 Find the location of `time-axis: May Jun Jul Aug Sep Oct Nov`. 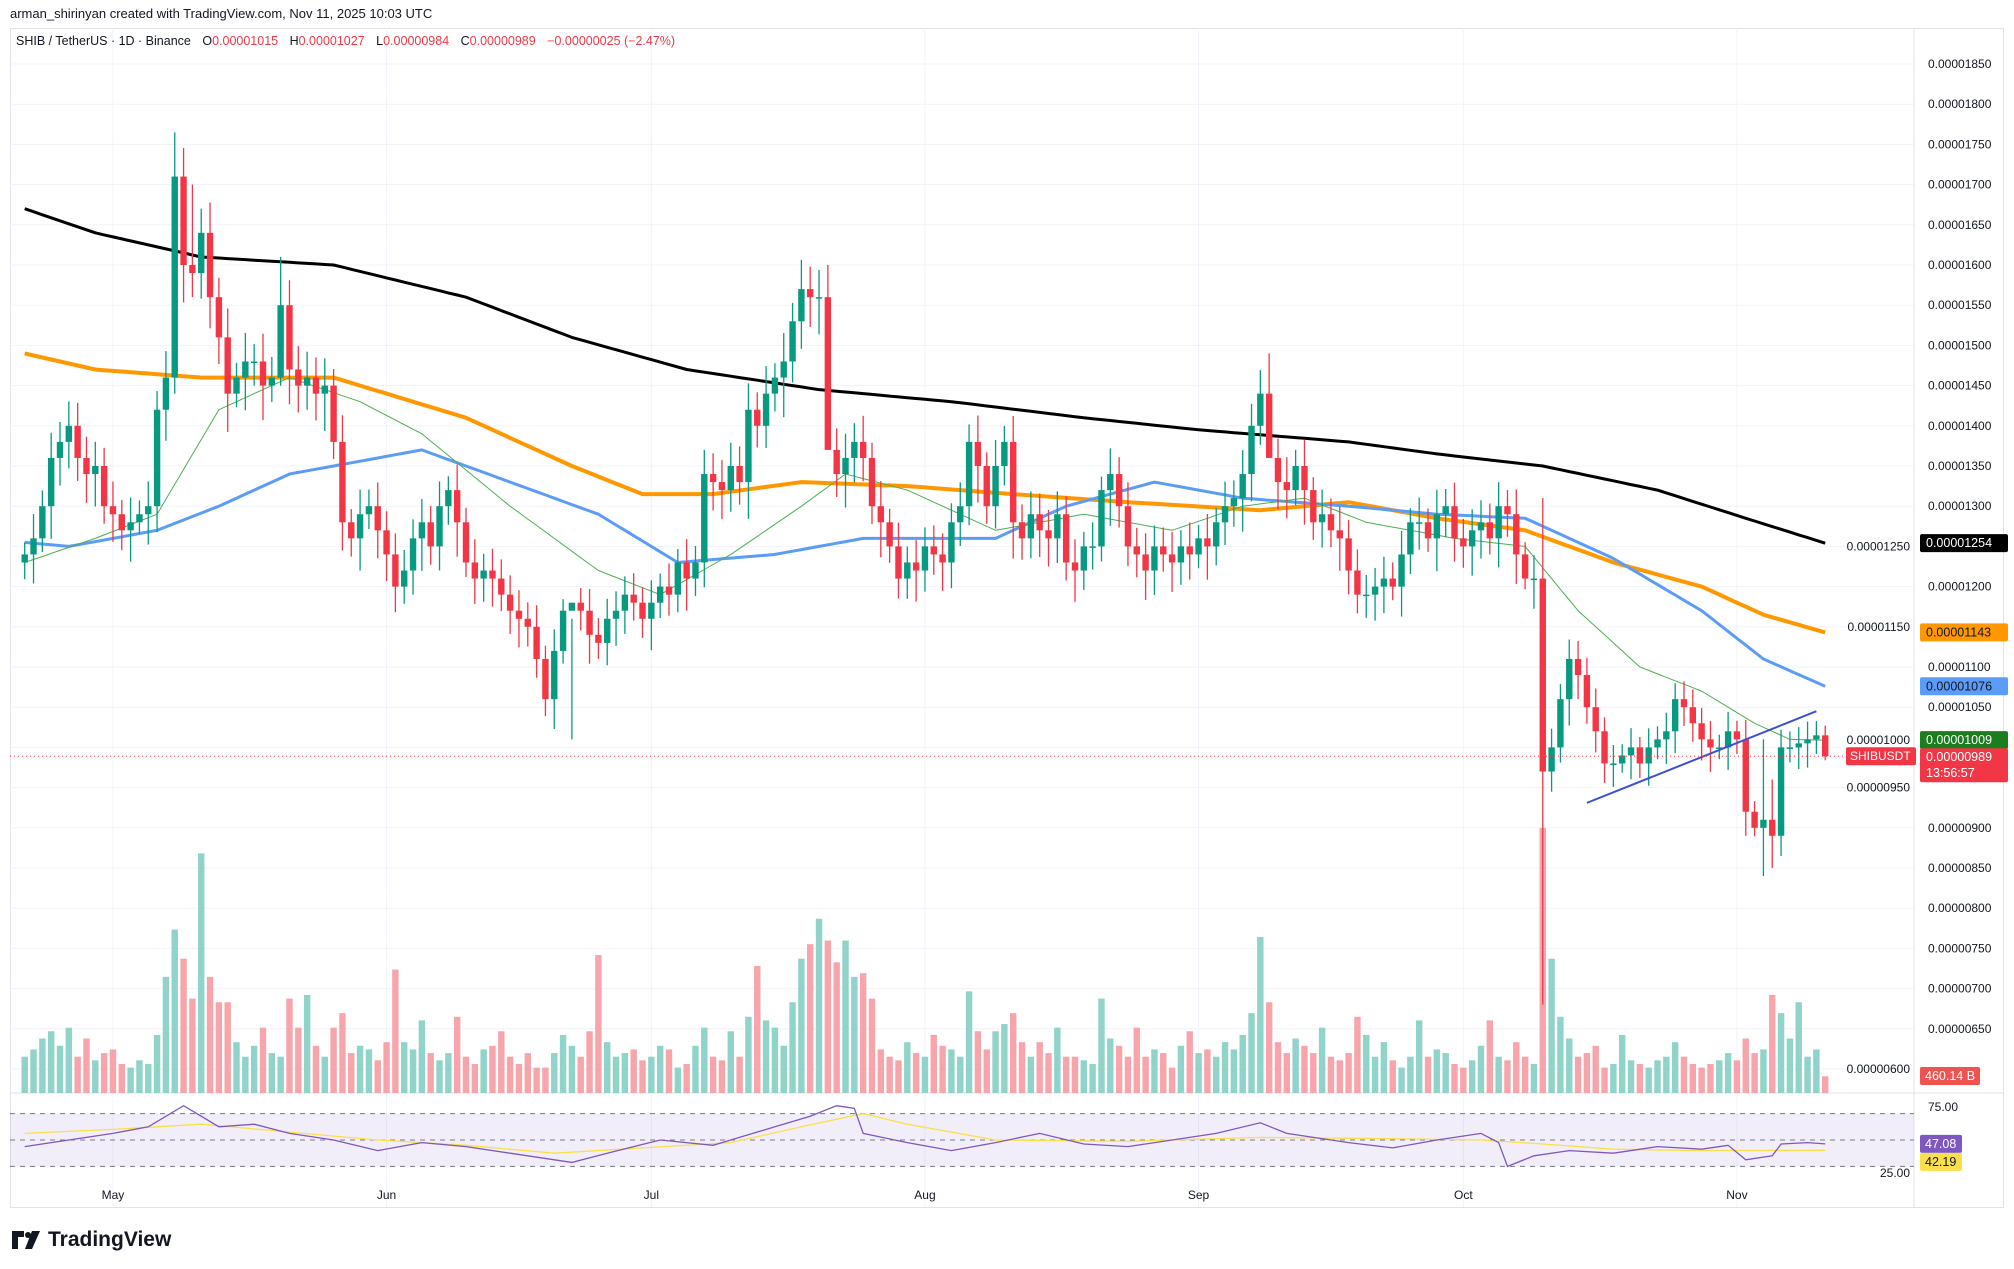

time-axis: May Jun Jul Aug Sep Oct Nov is located at coordinates (925, 1195).